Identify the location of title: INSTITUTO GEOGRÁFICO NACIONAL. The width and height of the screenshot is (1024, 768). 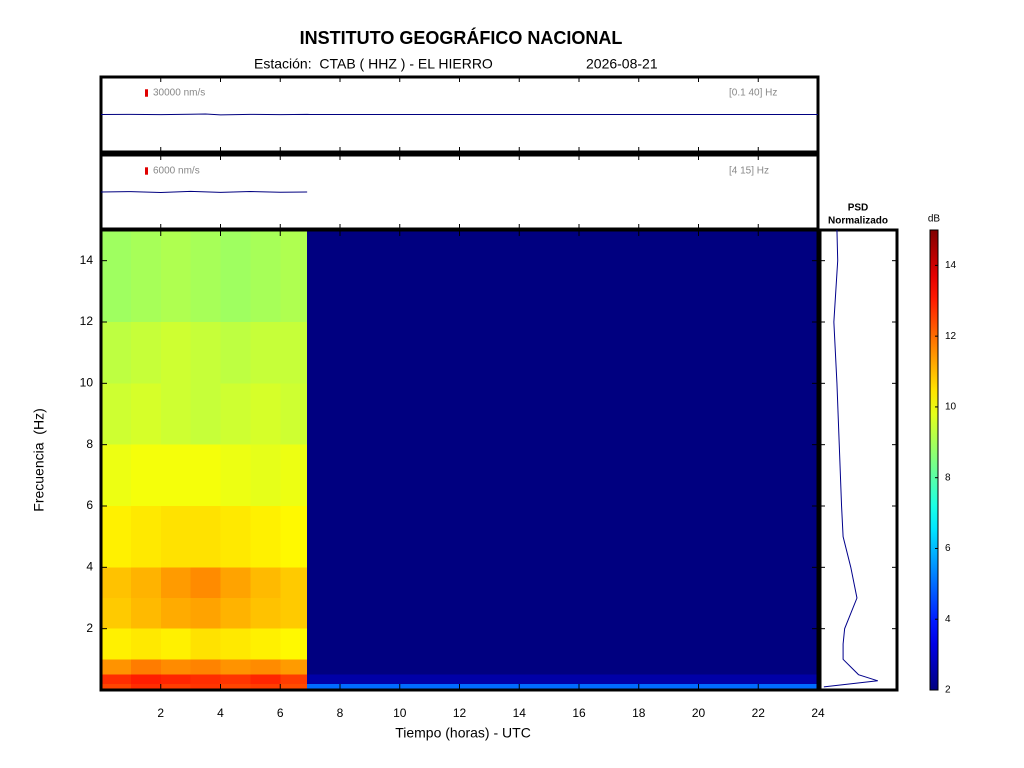
(461, 37).